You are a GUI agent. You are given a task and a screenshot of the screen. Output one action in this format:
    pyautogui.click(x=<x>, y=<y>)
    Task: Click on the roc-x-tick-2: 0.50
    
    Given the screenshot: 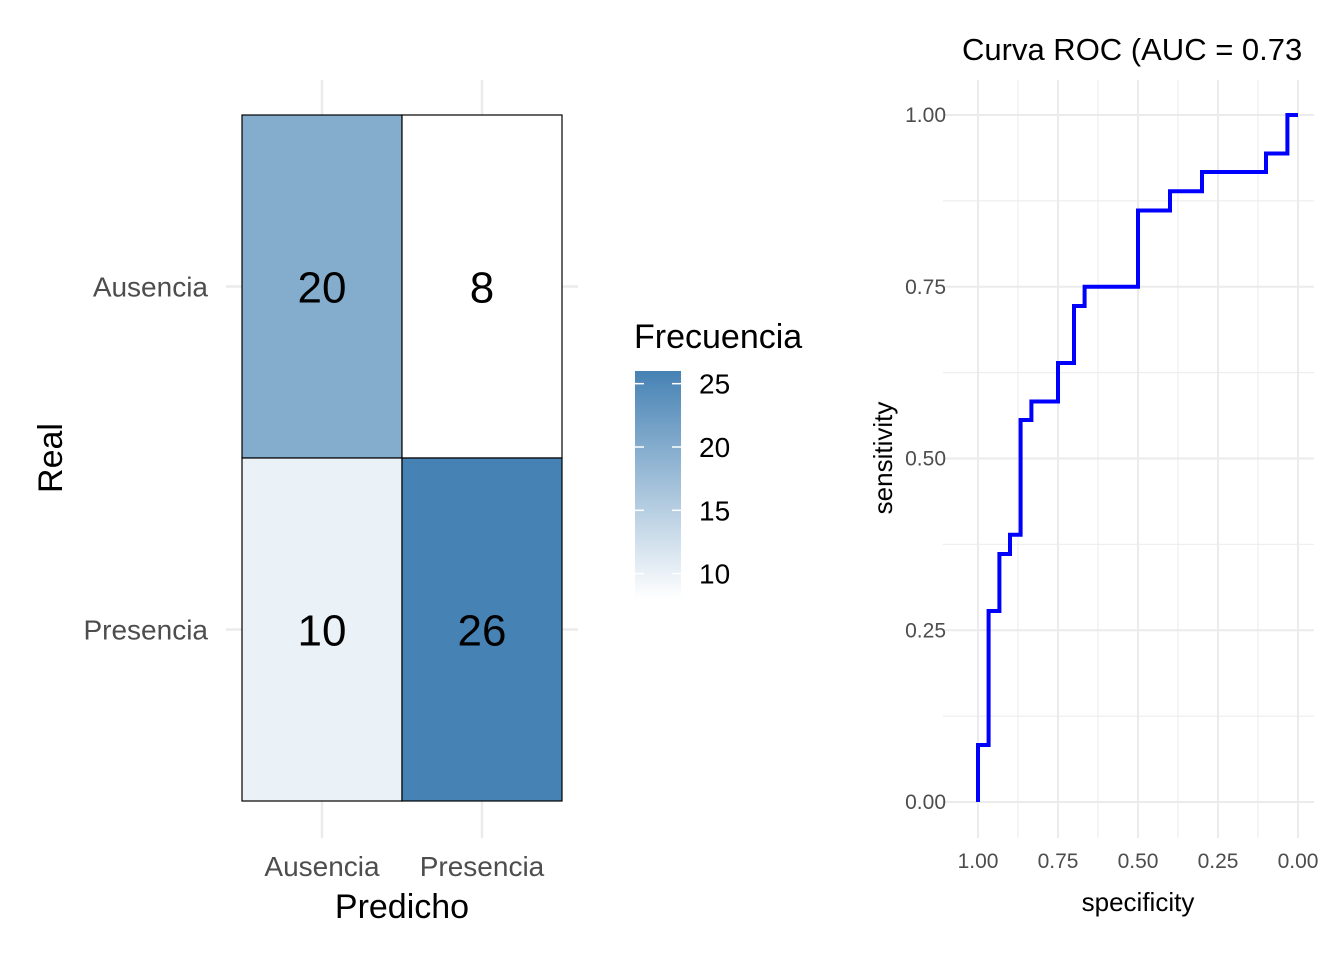 What is the action you would take?
    pyautogui.click(x=1138, y=861)
    